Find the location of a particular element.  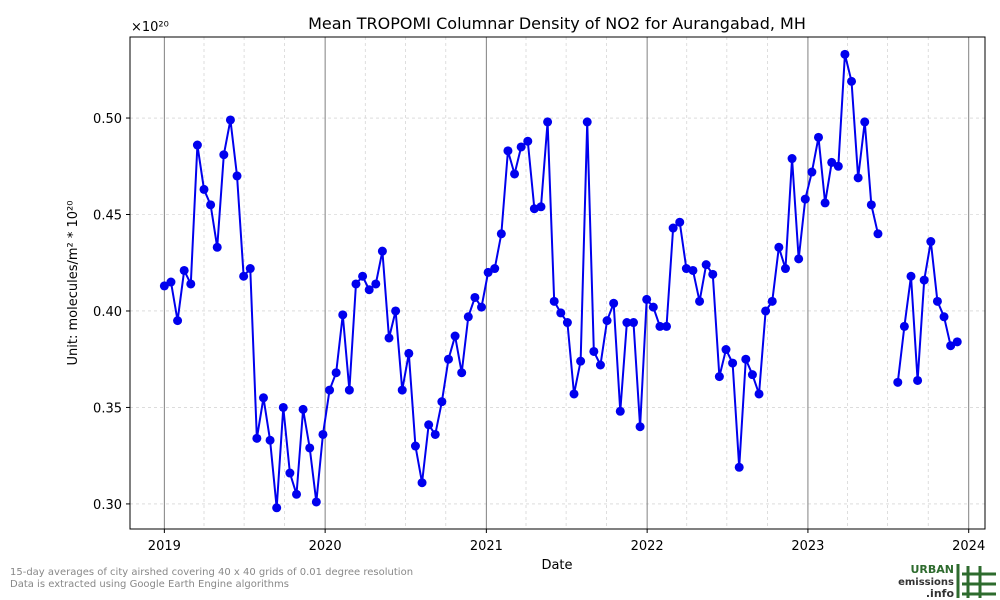

x-axis: 2019 2020 2021 2022 2023 2024 is located at coordinates (566, 541).